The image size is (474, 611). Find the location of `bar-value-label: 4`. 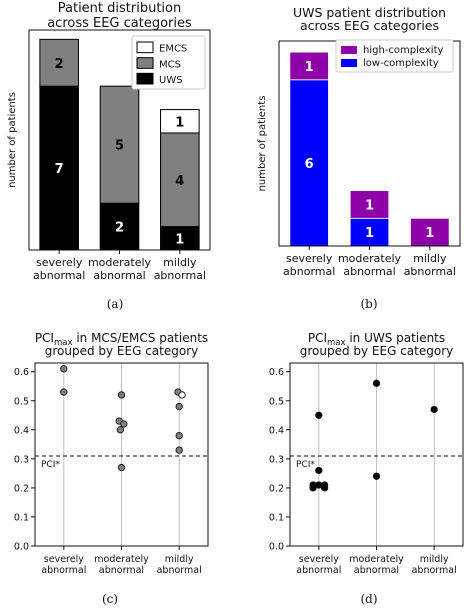

bar-value-label: 4 is located at coordinates (179, 181).